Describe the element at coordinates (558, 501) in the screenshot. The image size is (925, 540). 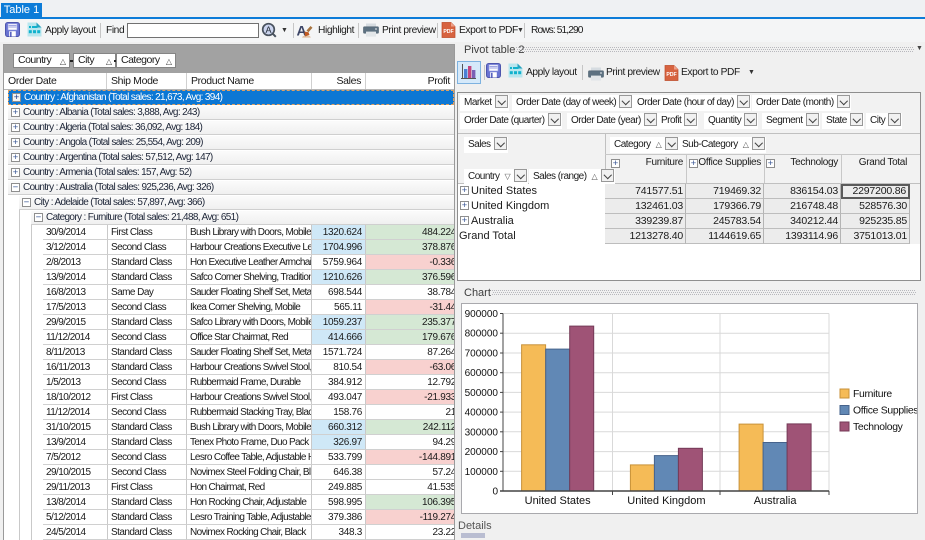
I see `svg-text: United States` at that location.